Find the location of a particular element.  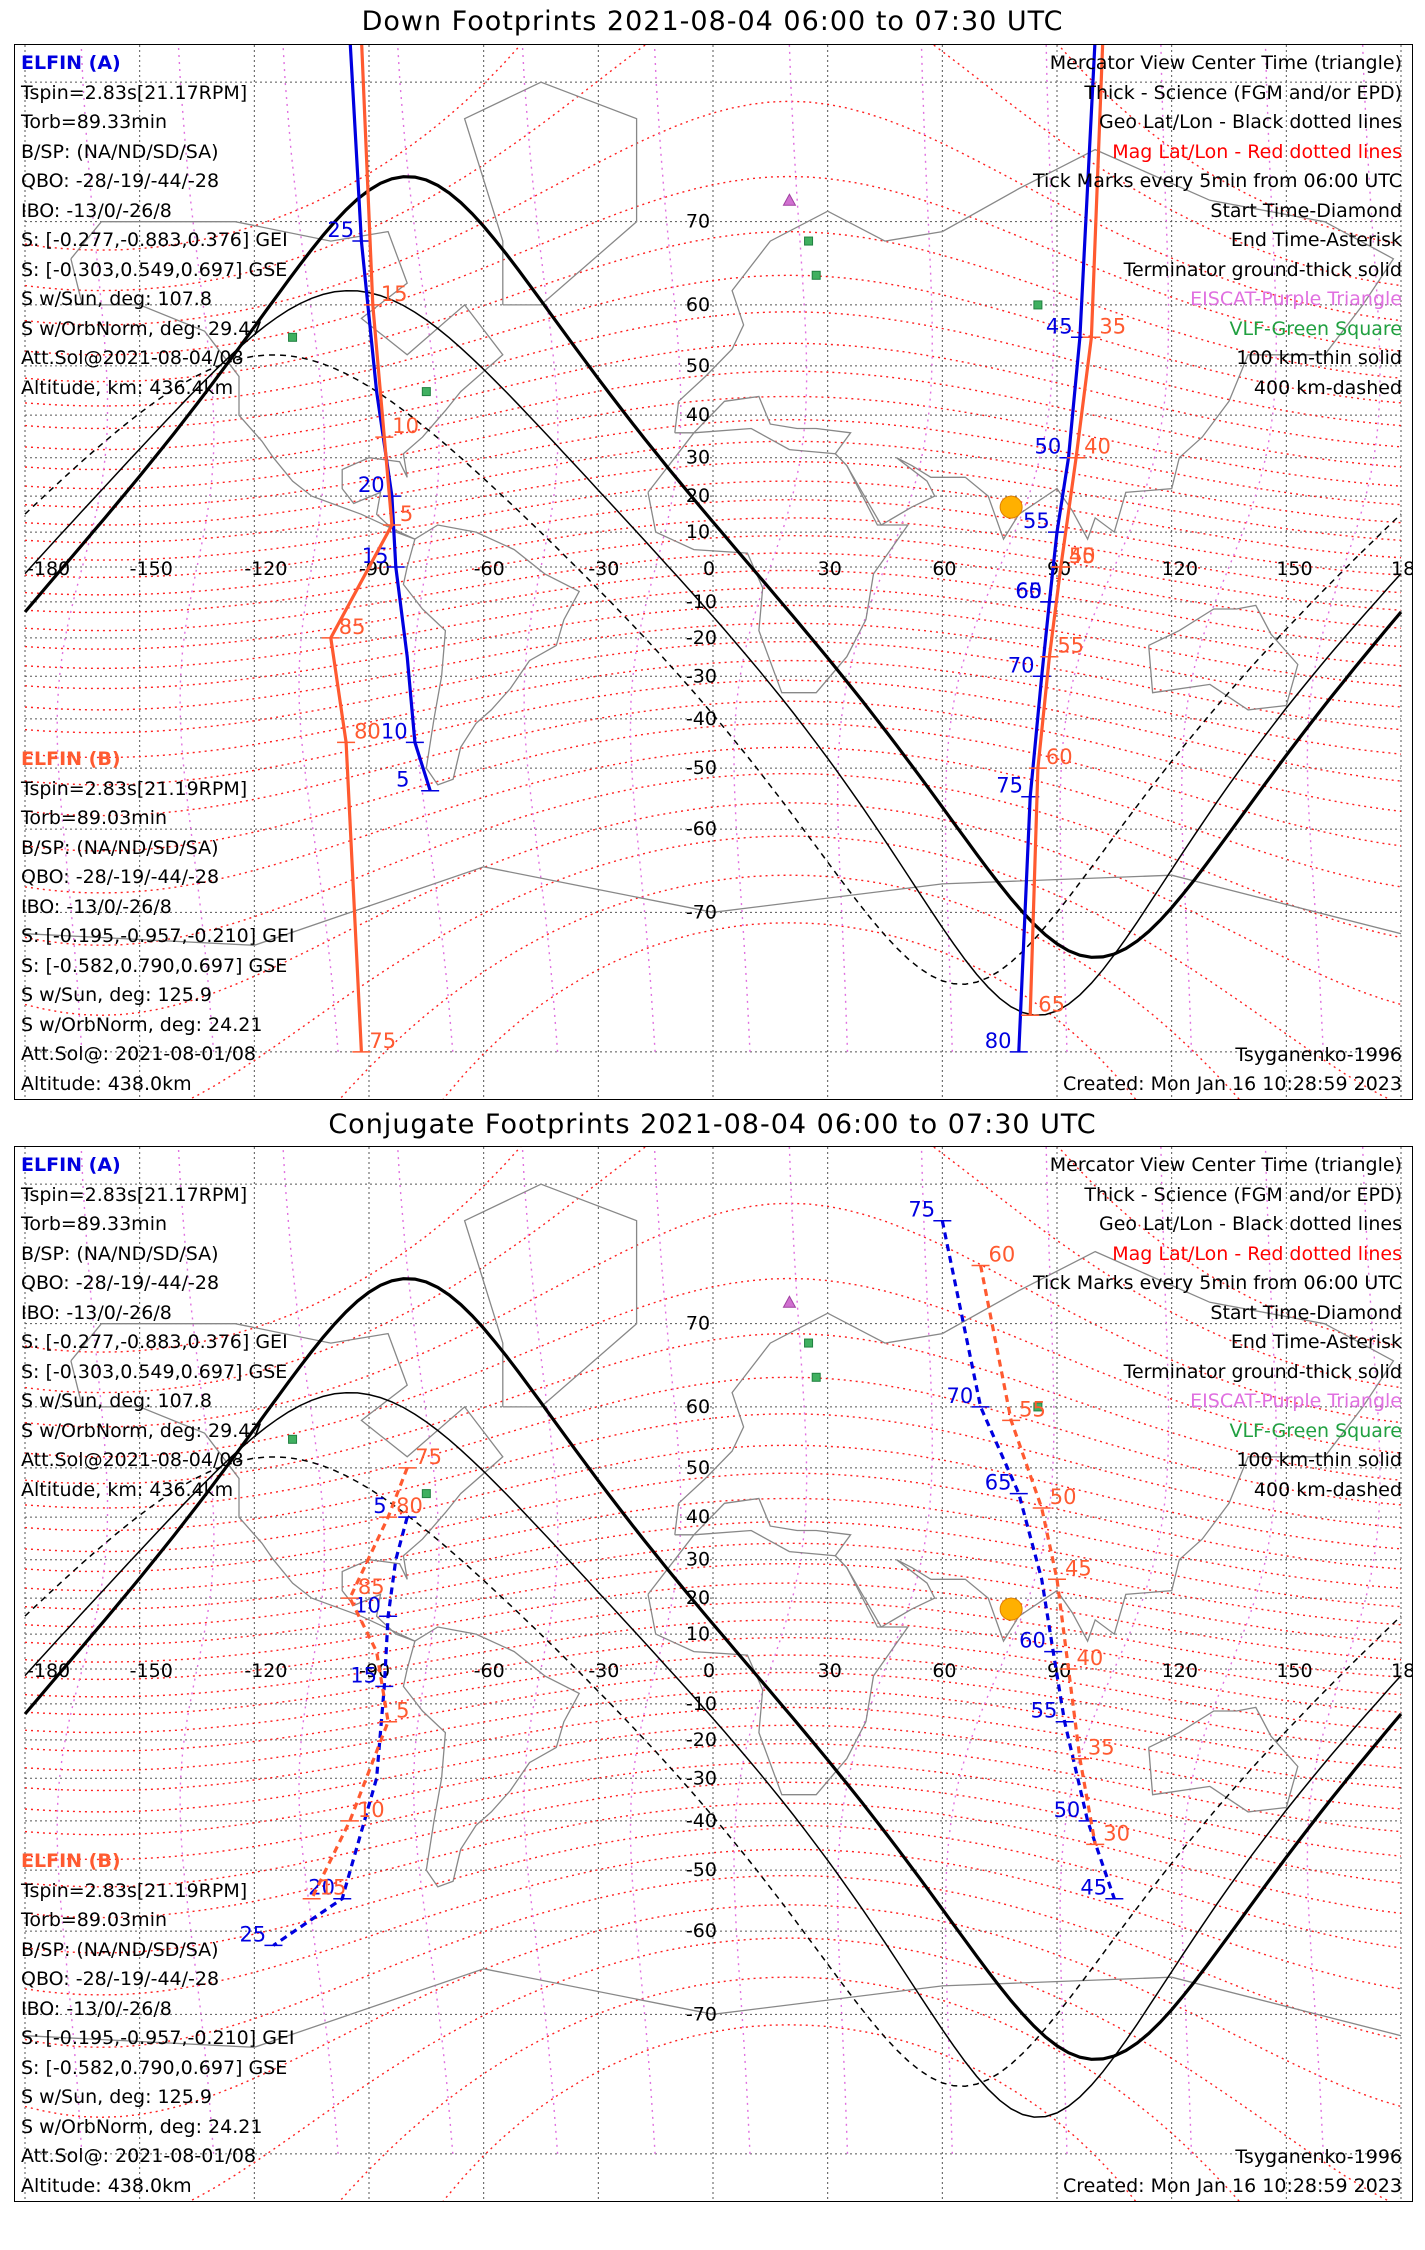

lat-tick-label: 50 is located at coordinates (698, 366).